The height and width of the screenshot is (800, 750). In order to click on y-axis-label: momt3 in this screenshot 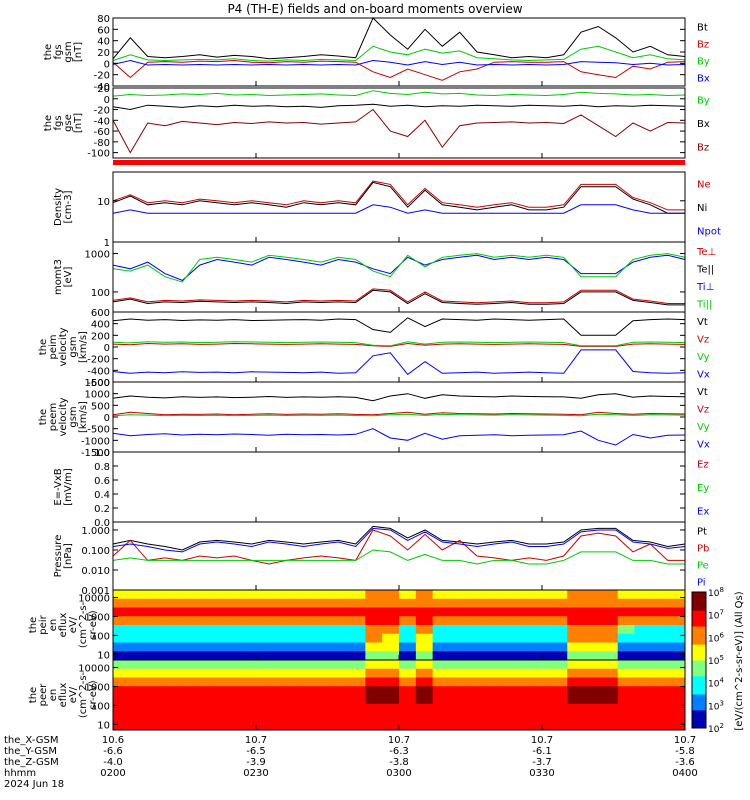, I will do `click(58, 277)`.